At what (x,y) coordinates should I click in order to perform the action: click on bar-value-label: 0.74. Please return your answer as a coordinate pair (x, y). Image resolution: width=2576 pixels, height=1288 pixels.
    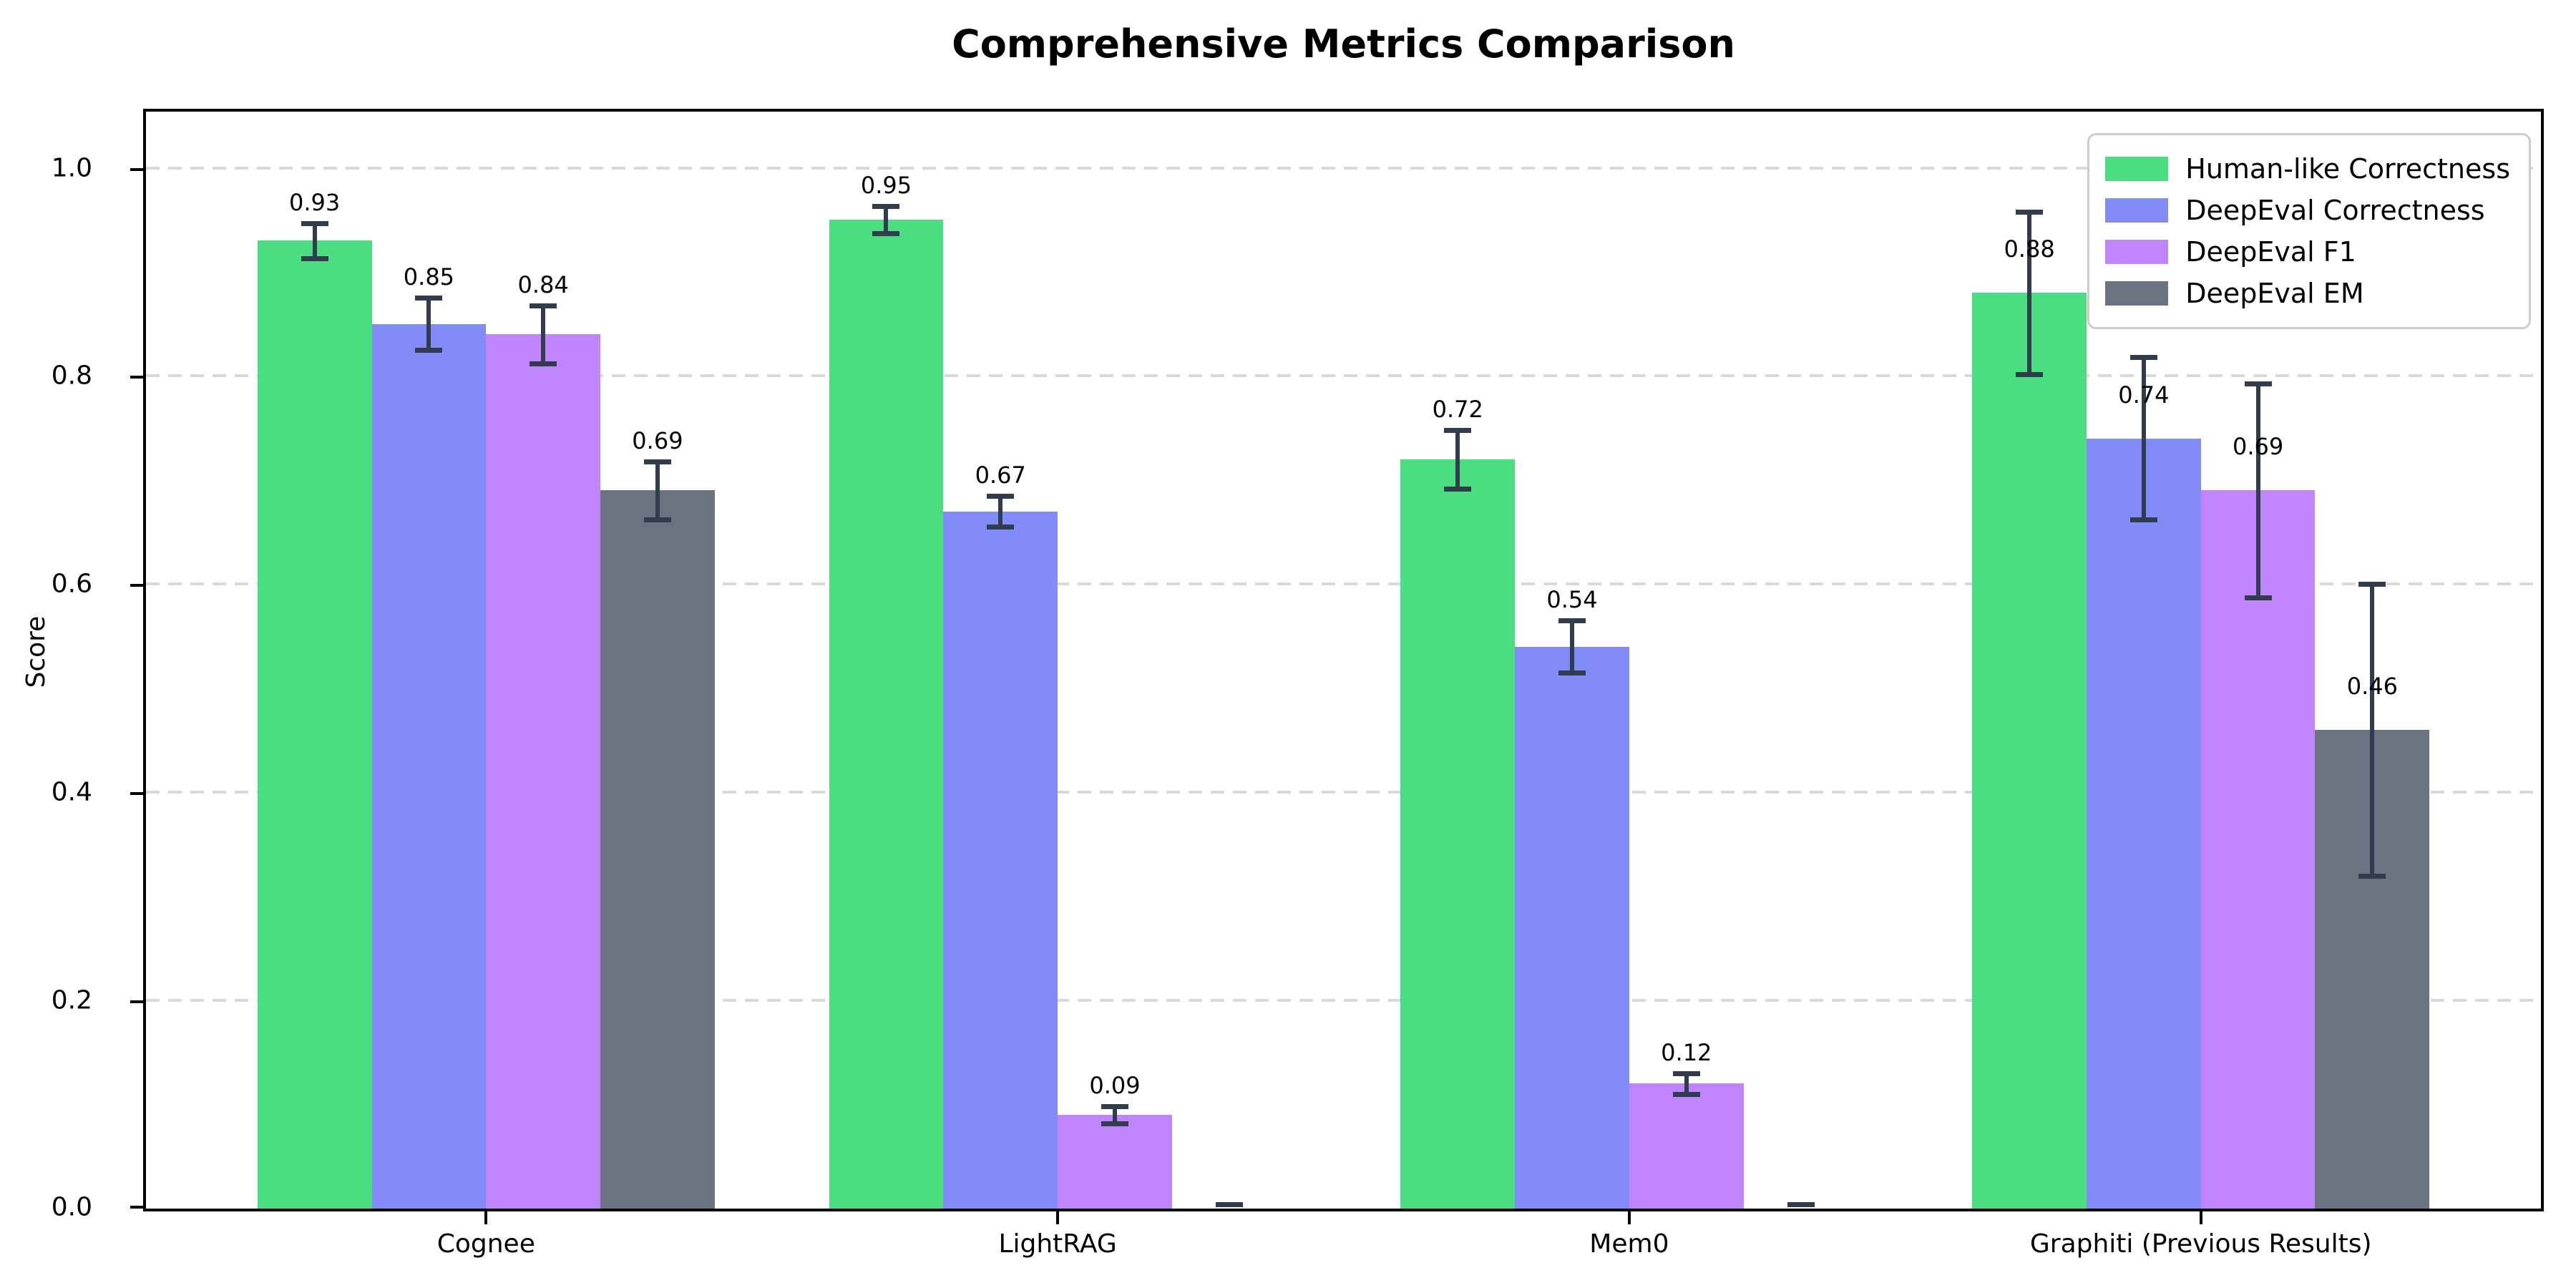
    Looking at the image, I should click on (2144, 395).